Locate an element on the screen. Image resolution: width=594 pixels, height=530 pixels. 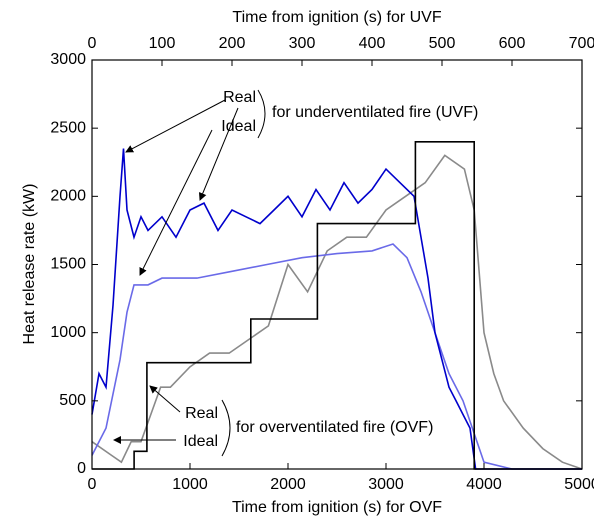
x2-tick-label: 100 is located at coordinates (162, 43).